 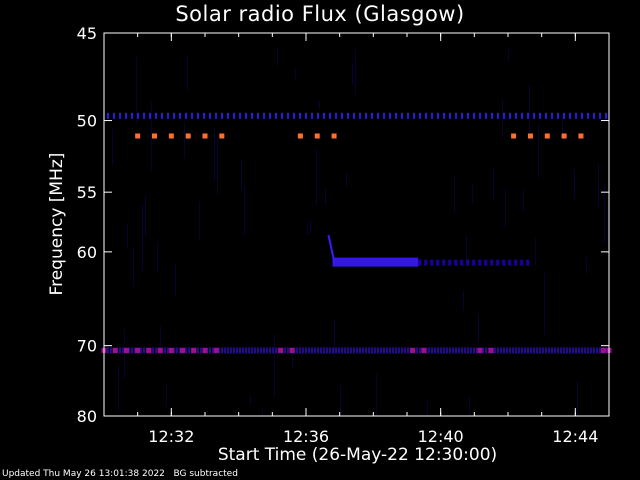 What do you see at coordinates (83, 474) in the screenshot?
I see `footer-updated: Updated Thu May 26 13:01:38 2022` at bounding box center [83, 474].